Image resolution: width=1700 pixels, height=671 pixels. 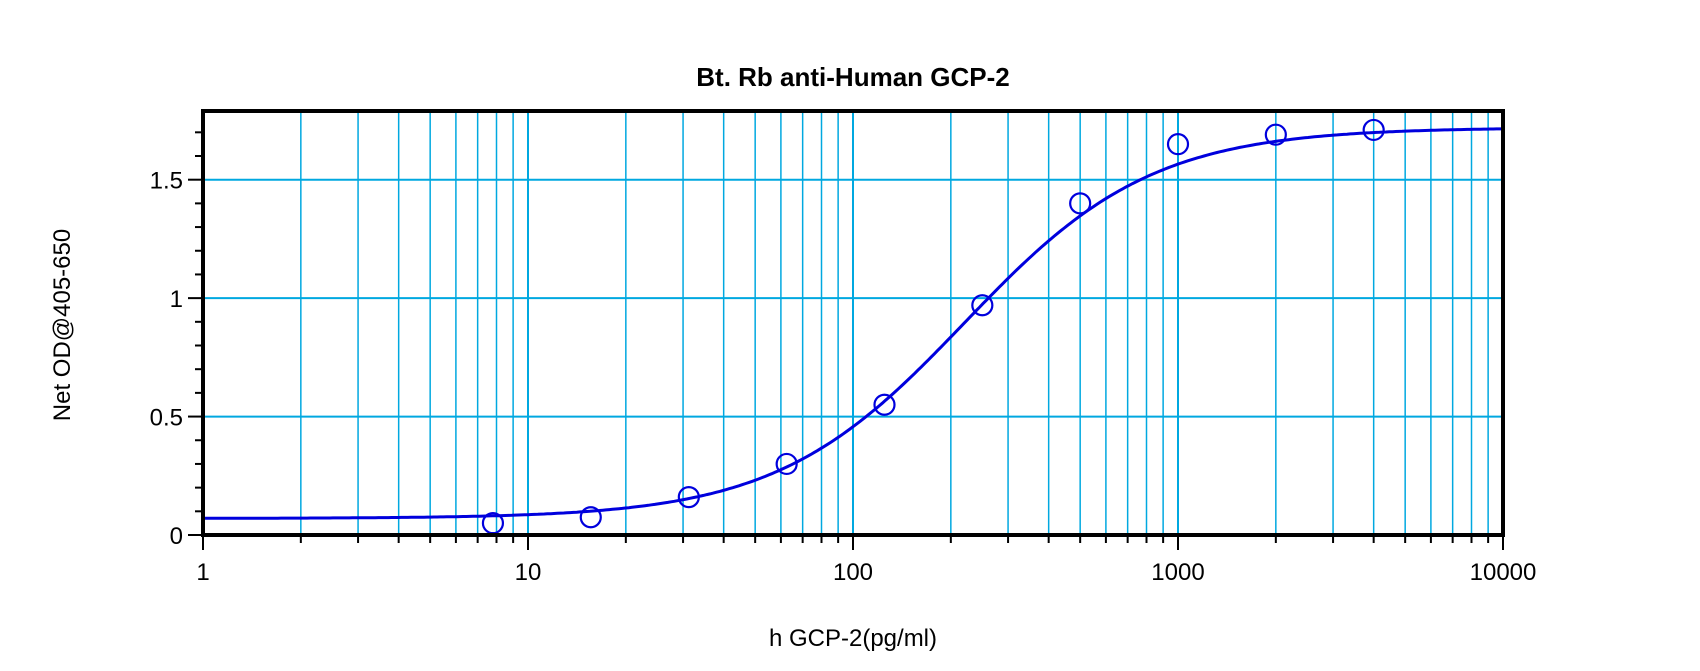 What do you see at coordinates (1503, 572) in the screenshot?
I see `x-tick-label: 10000` at bounding box center [1503, 572].